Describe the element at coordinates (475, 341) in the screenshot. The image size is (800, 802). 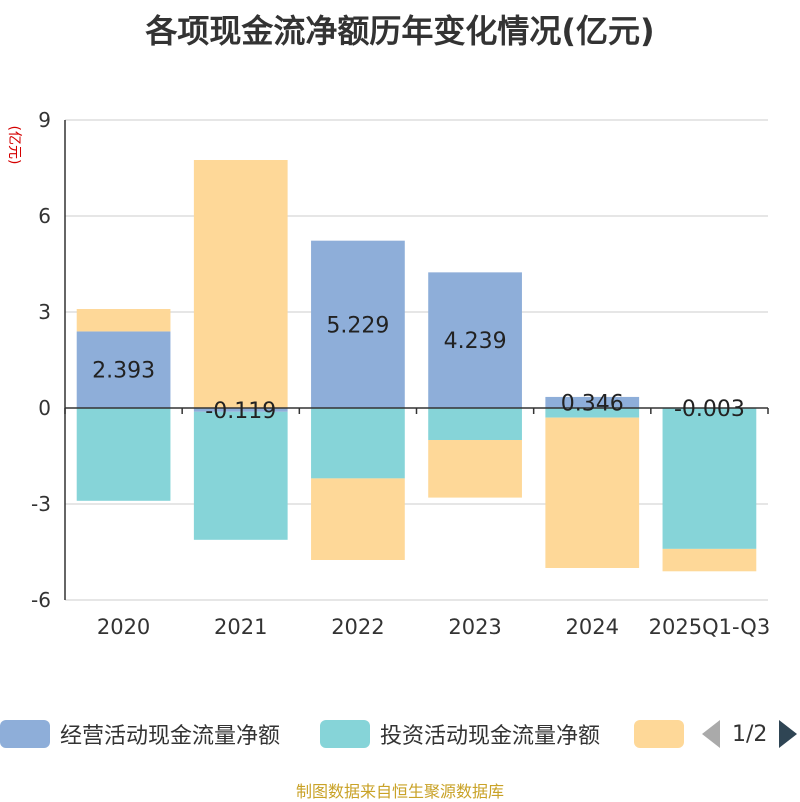
I see `data-label: 4.239` at that location.